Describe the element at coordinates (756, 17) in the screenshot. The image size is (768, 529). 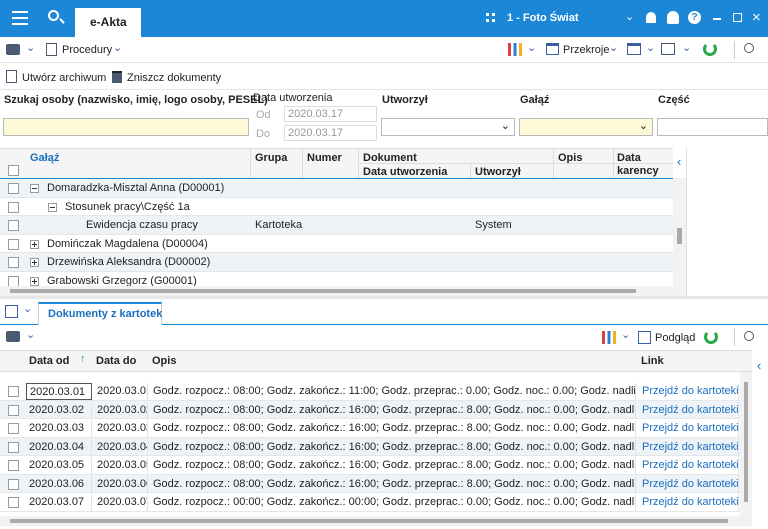
I see `close-button: ×` at that location.